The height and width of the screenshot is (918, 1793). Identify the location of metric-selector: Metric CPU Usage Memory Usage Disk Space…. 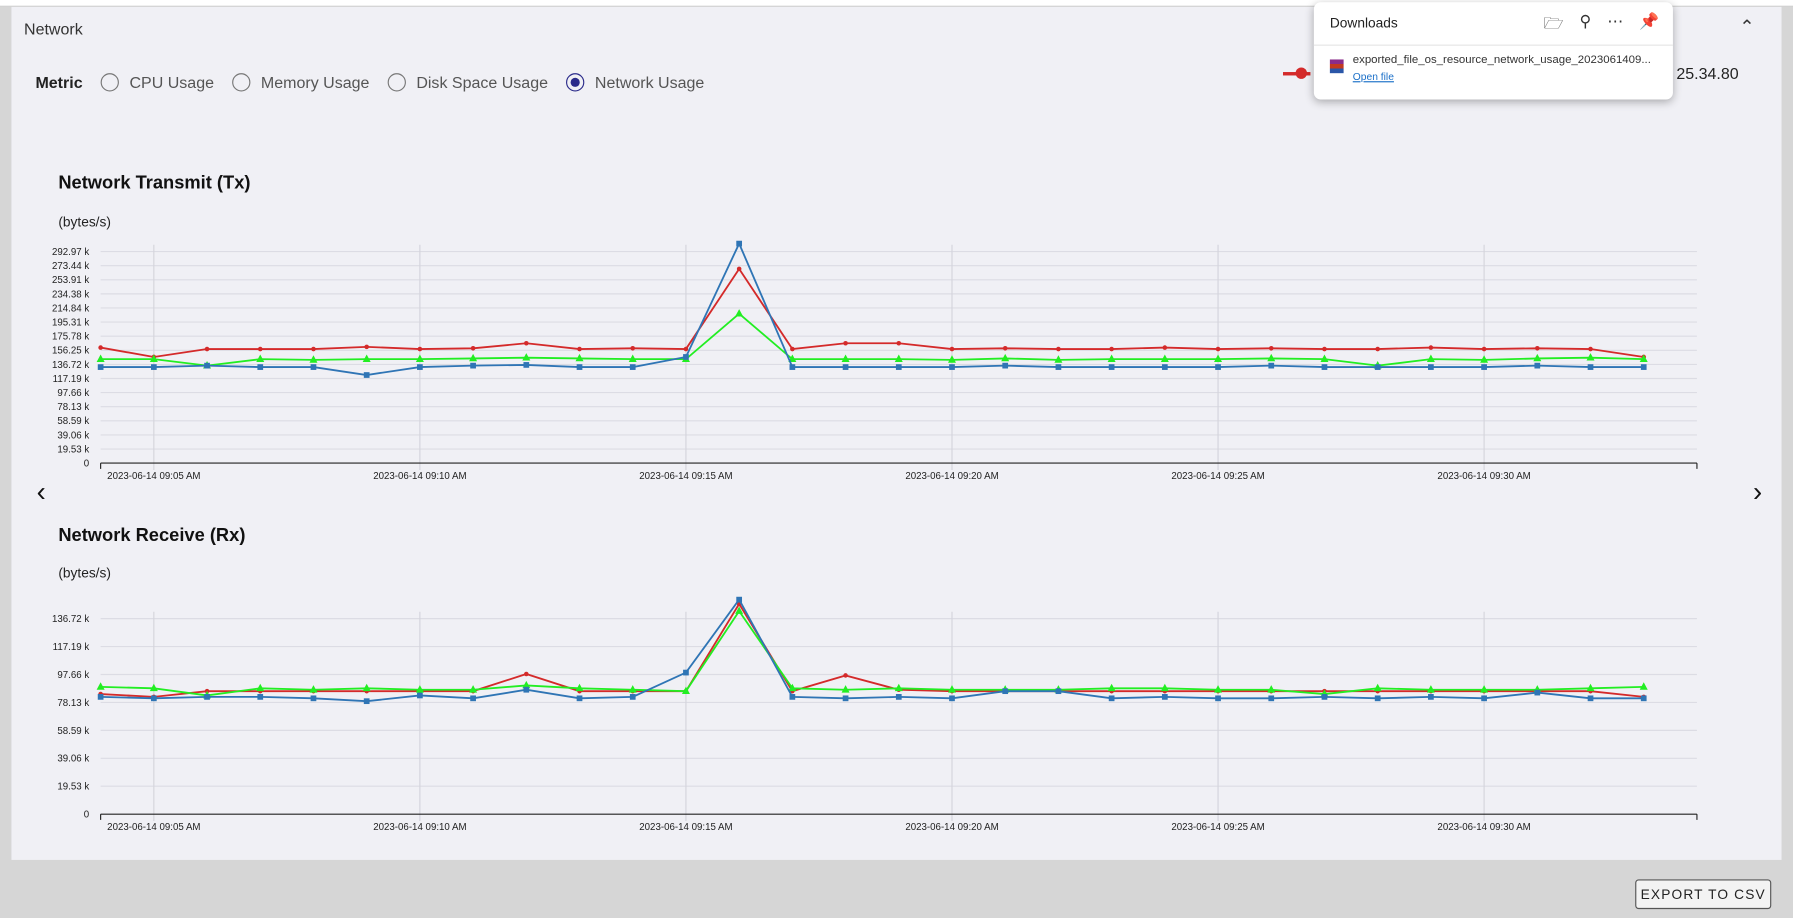
(378, 82).